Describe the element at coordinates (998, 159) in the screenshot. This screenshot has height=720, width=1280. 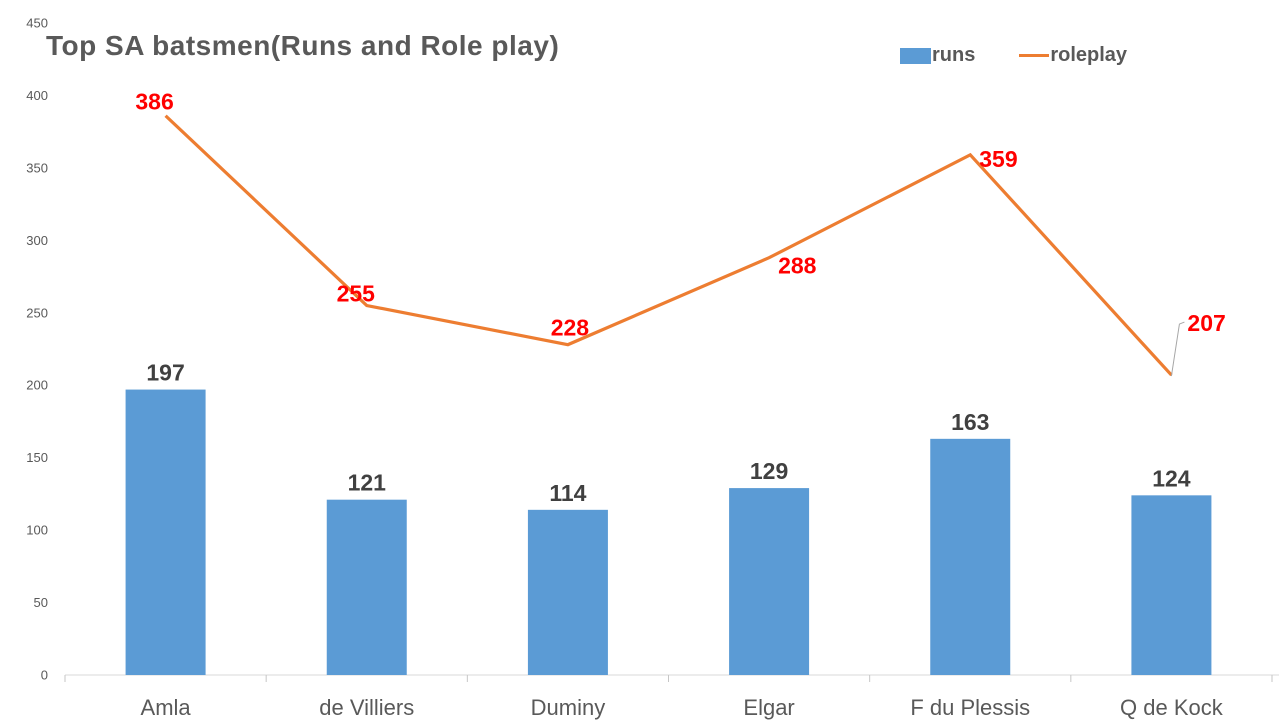
I see `line-point-label: 359` at that location.